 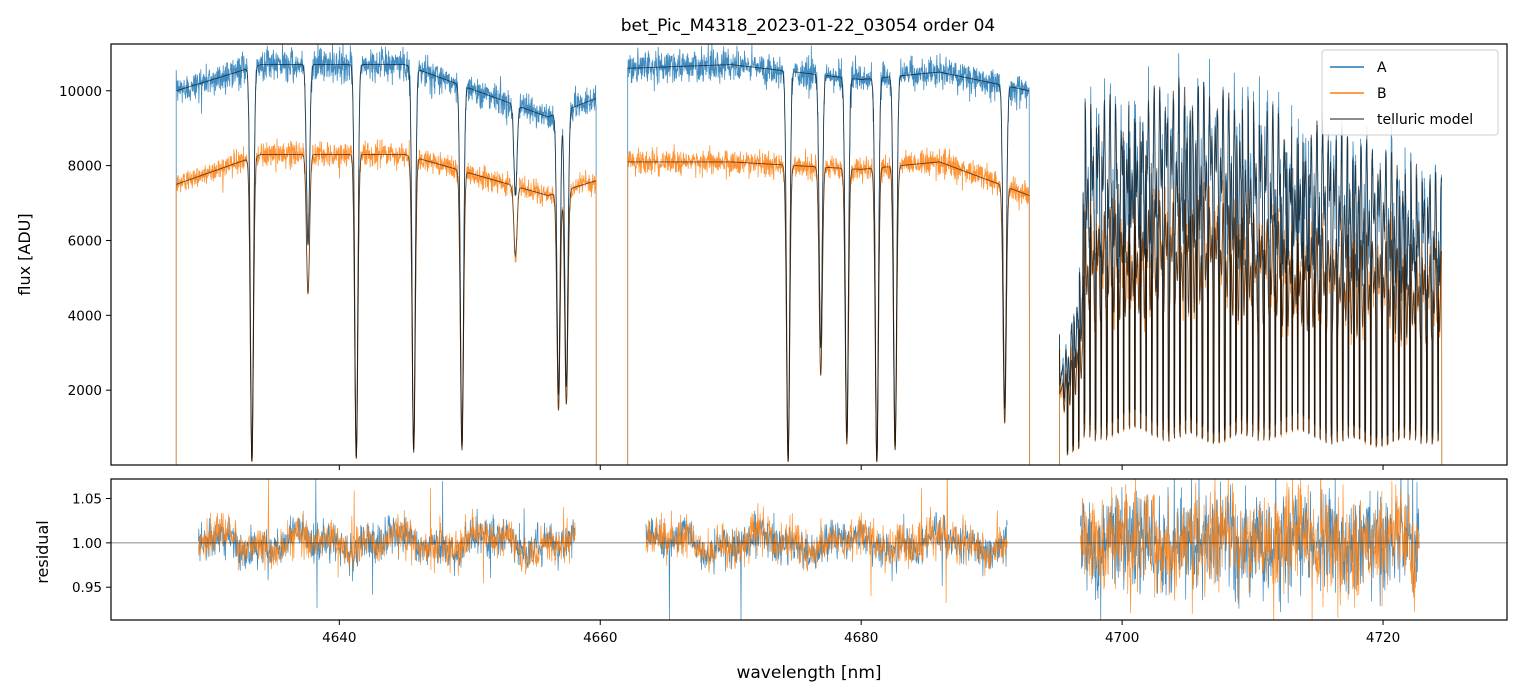 What do you see at coordinates (1410, 92) in the screenshot?
I see `legend: A B telluric model` at bounding box center [1410, 92].